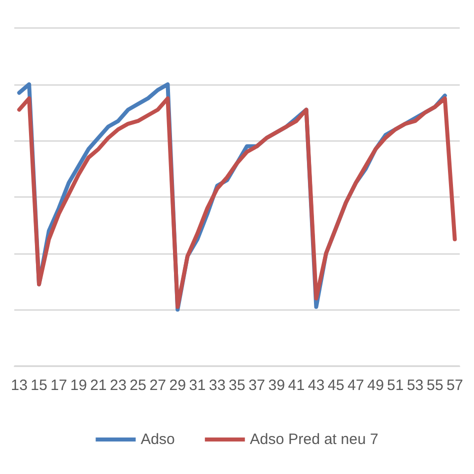 This screenshot has height=474, width=474. What do you see at coordinates (435, 385) in the screenshot?
I see `x-tick-label: 55` at bounding box center [435, 385].